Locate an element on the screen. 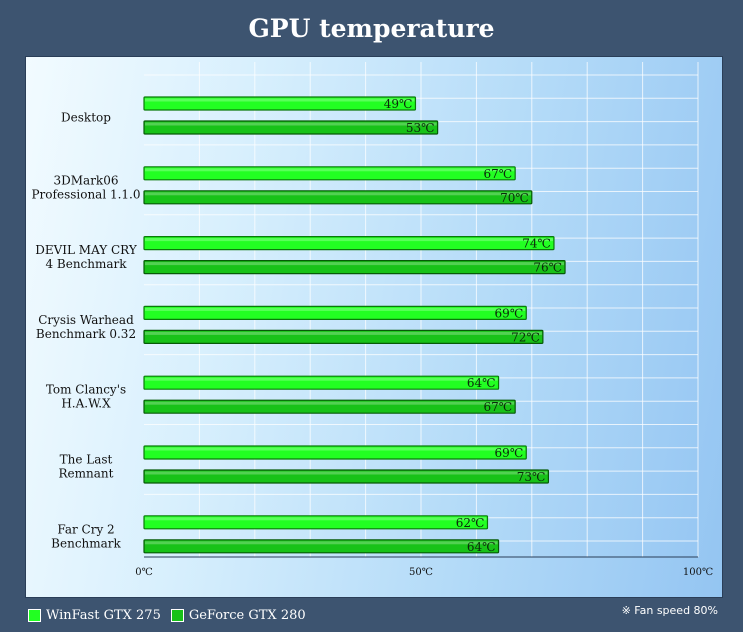 The height and width of the screenshot is (632, 743). x-tick-label: 100℃ is located at coordinates (698, 572).